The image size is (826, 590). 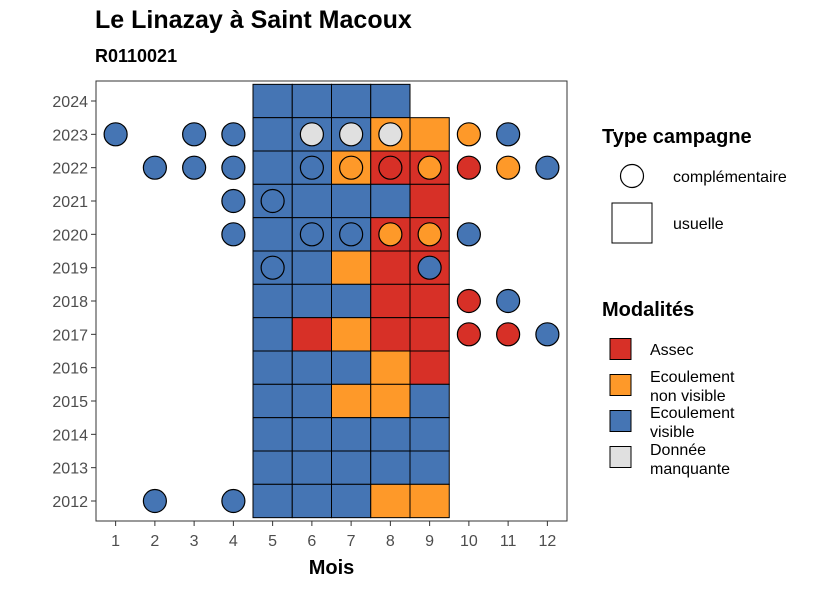 What do you see at coordinates (547, 541) in the screenshot?
I see `x-tick-label-12: 12` at bounding box center [547, 541].